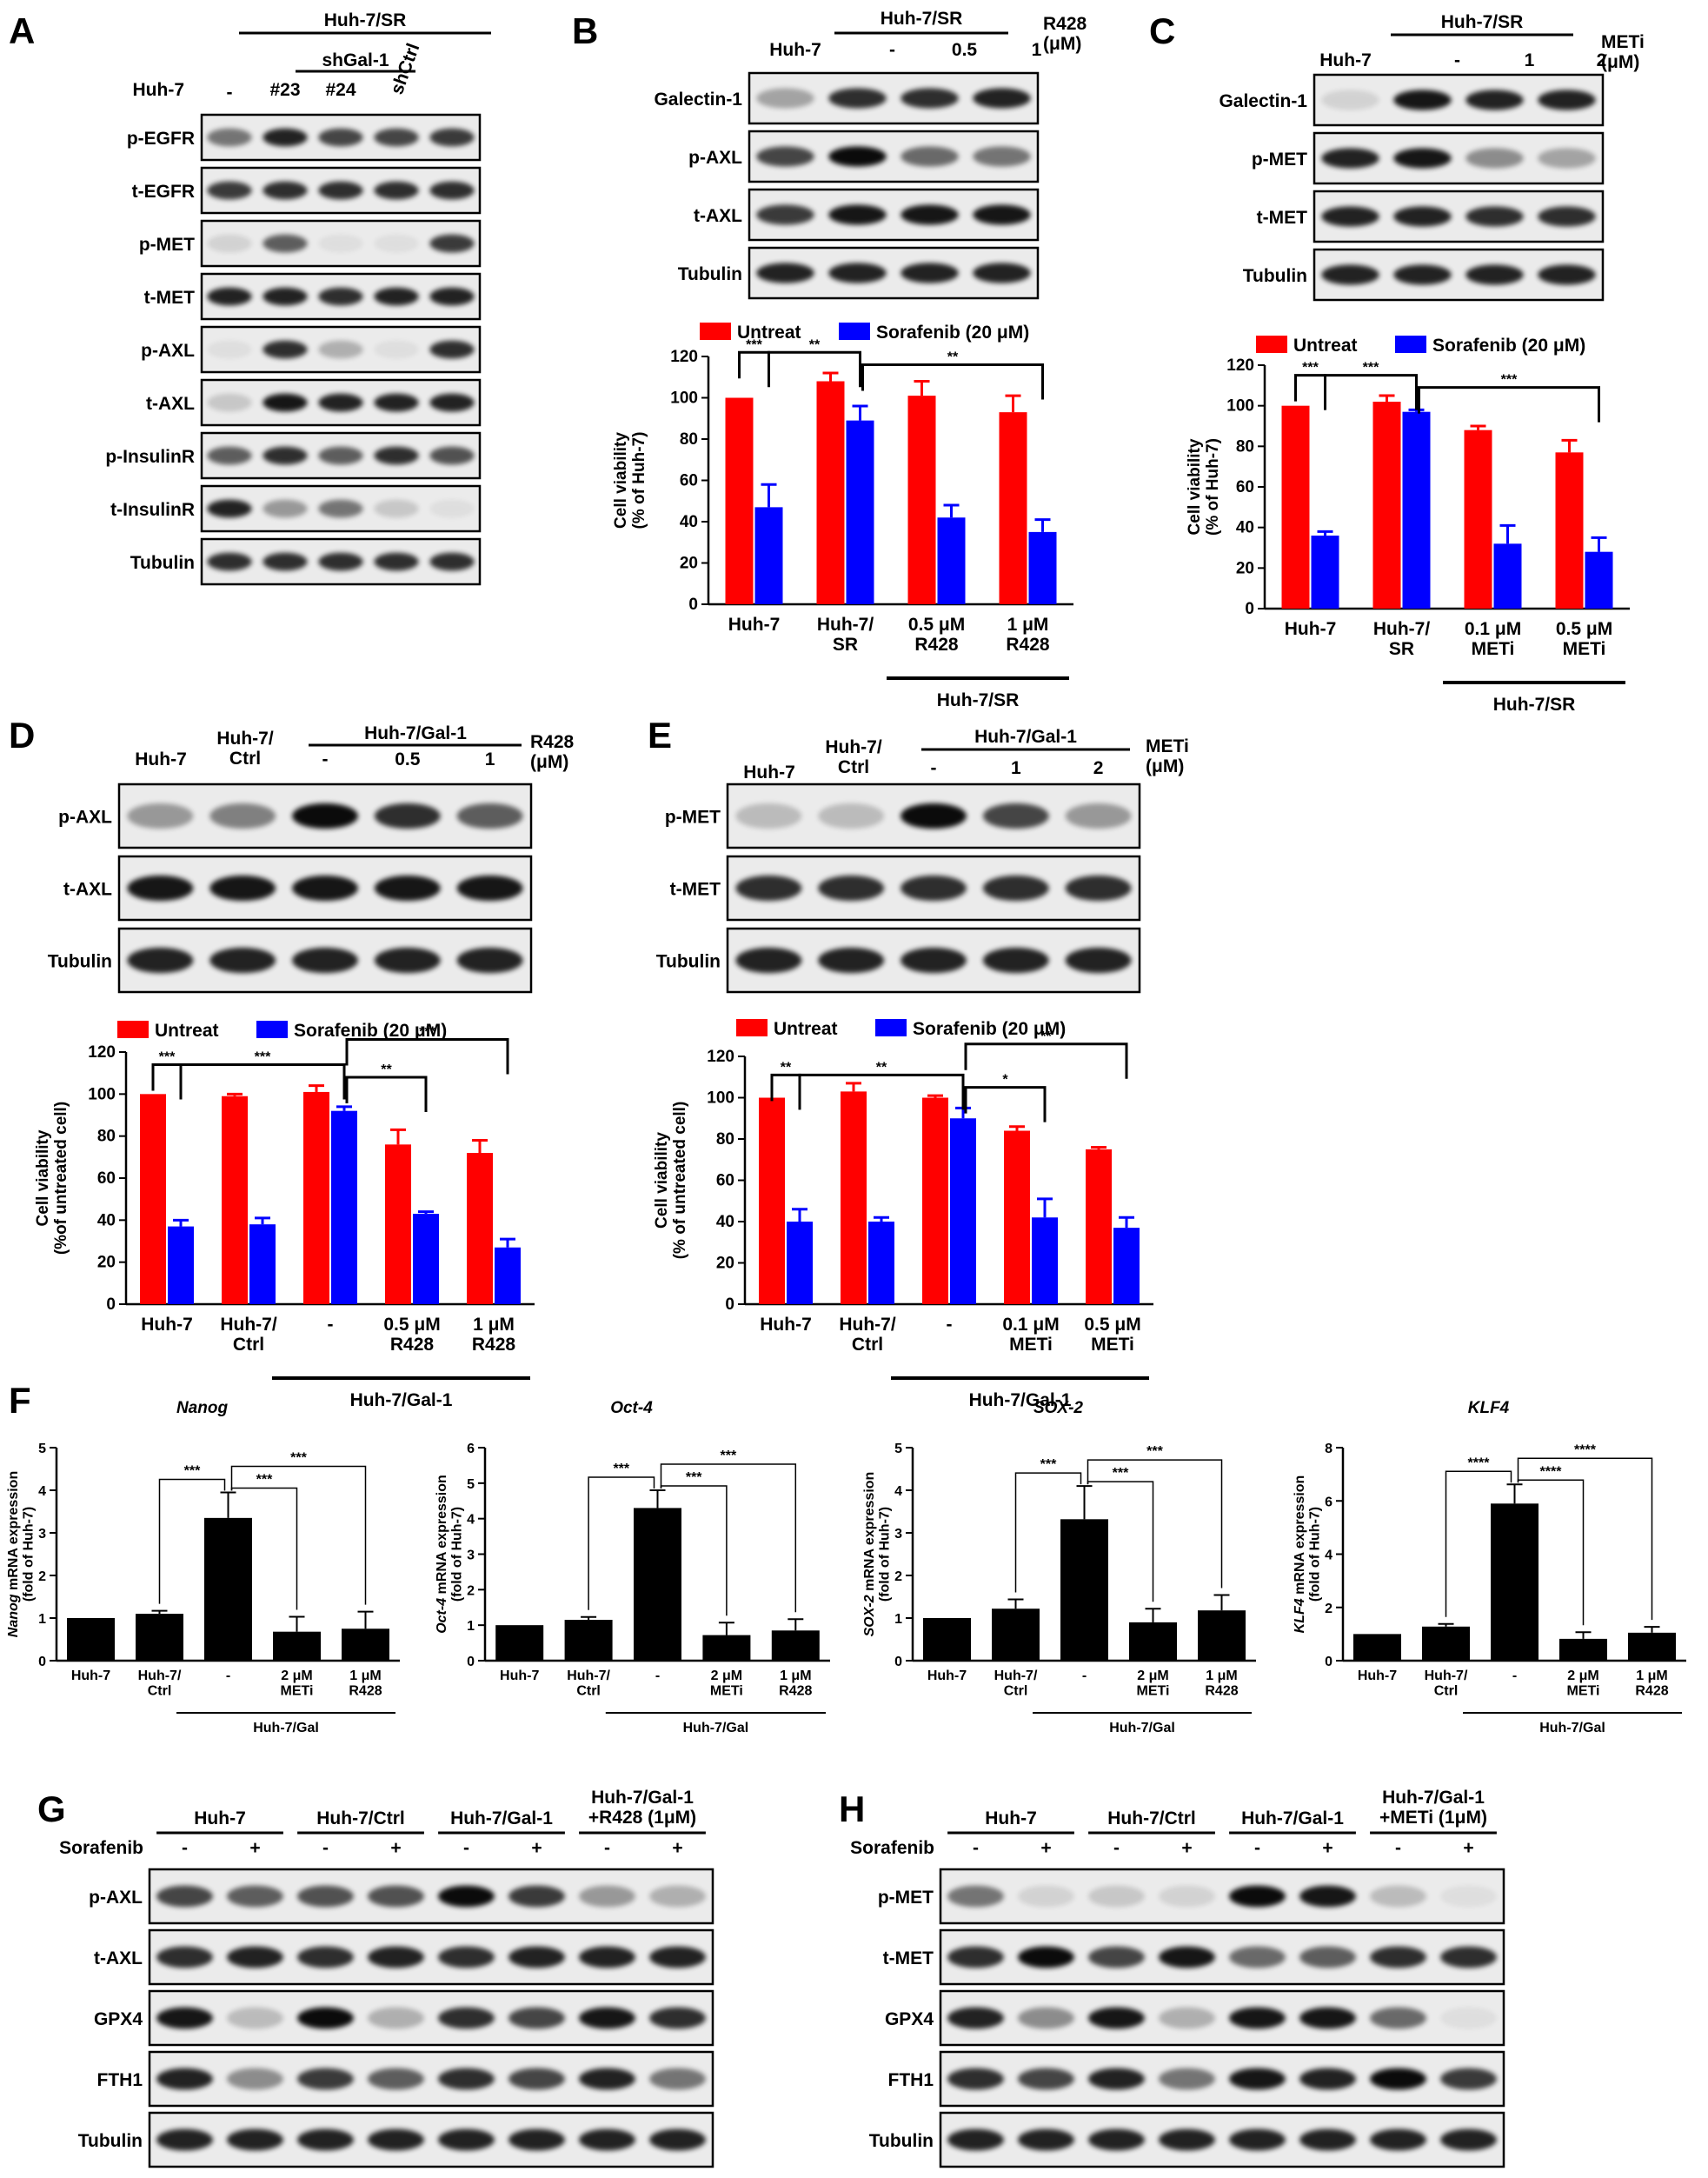  Describe the element at coordinates (42, 1576) in the screenshot. I see `y-tick-label: 2` at that location.